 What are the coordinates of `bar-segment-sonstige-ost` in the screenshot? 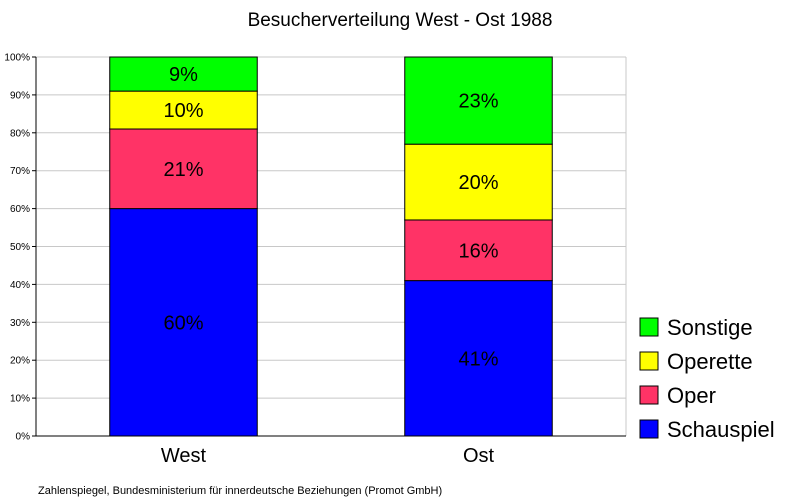 It's located at (478, 100).